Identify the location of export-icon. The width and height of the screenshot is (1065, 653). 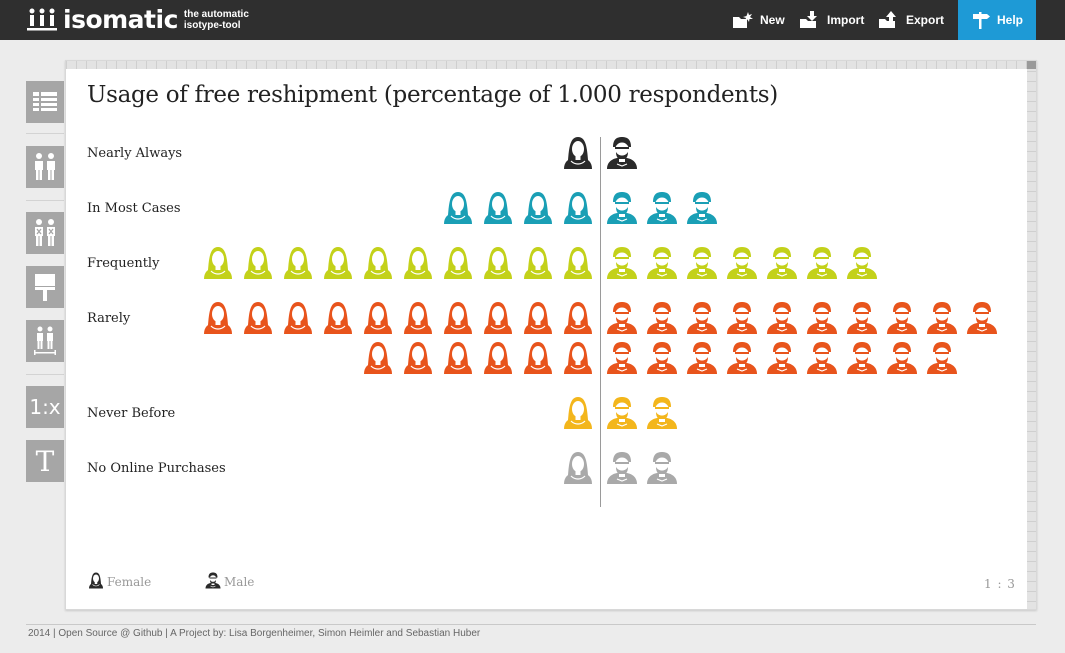
(887, 19).